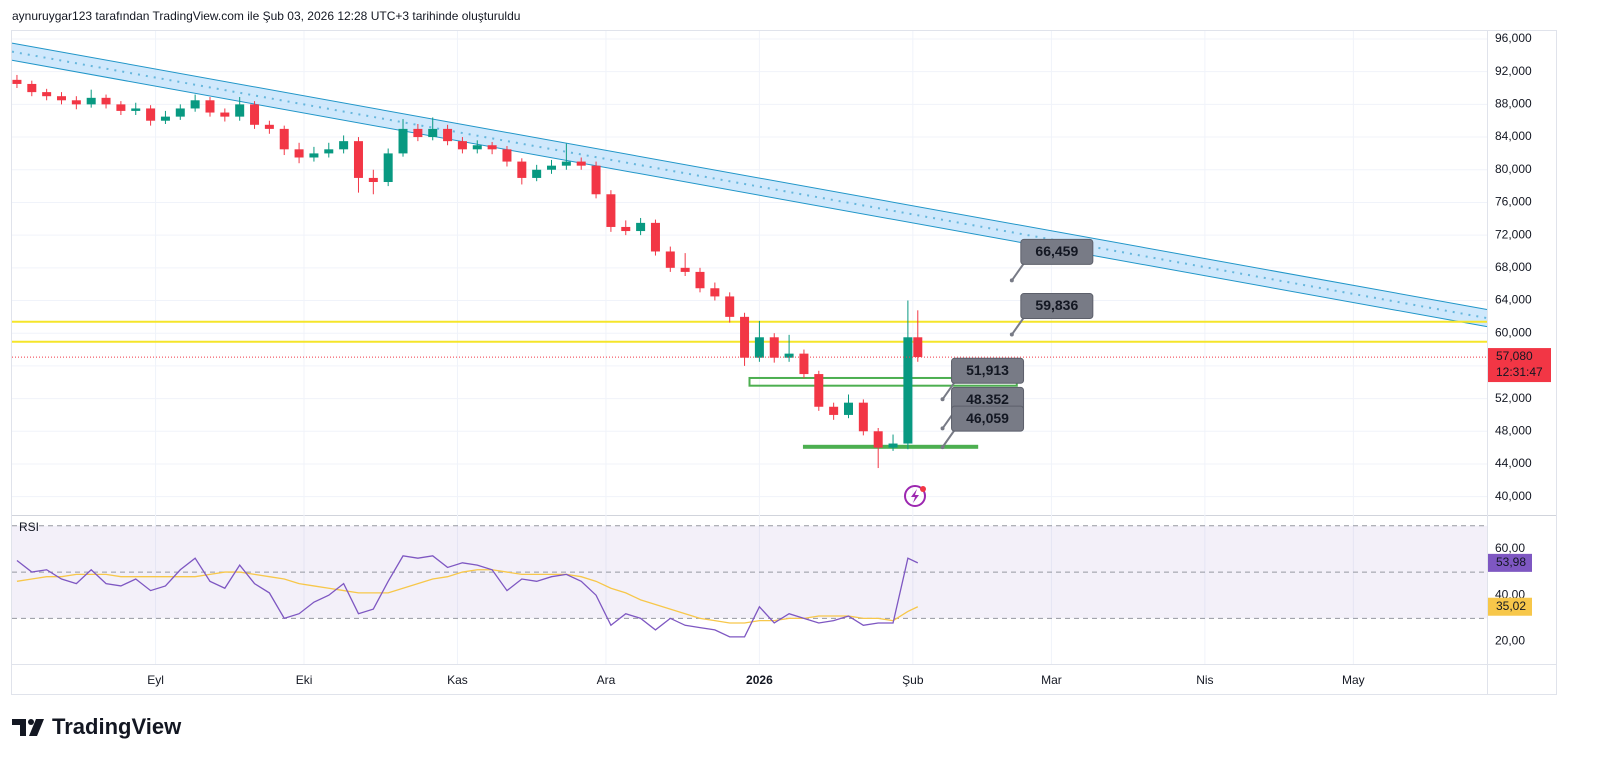 The image size is (1600, 776). Describe the element at coordinates (1513, 71) in the screenshot. I see `y-tick-label: 92,000` at that location.